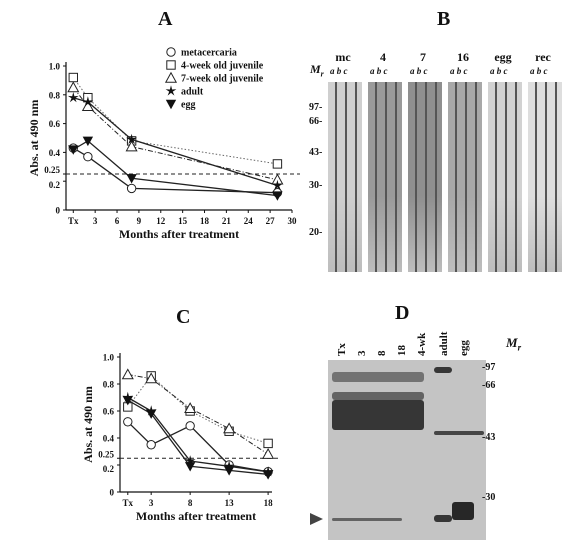  I want to click on blot-mw-marker: 66-, so click(316, 121).